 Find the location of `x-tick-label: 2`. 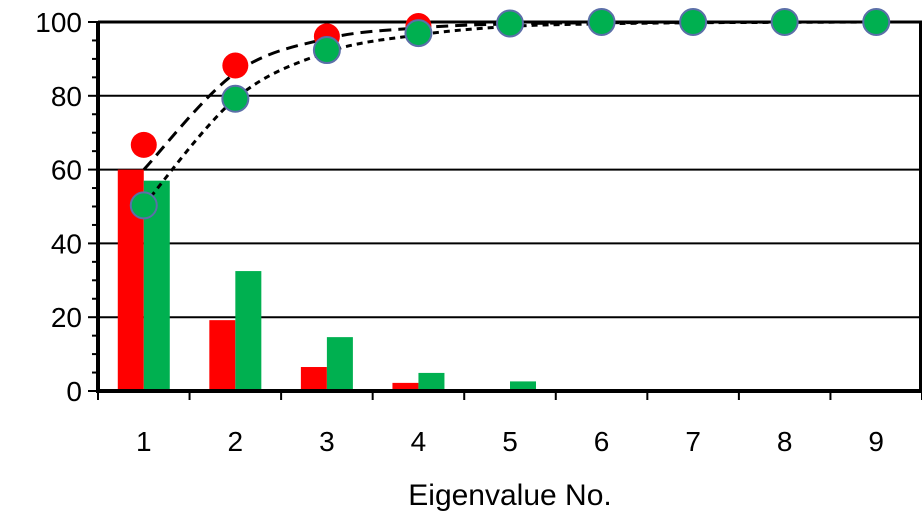

x-tick-label: 2 is located at coordinates (236, 441).